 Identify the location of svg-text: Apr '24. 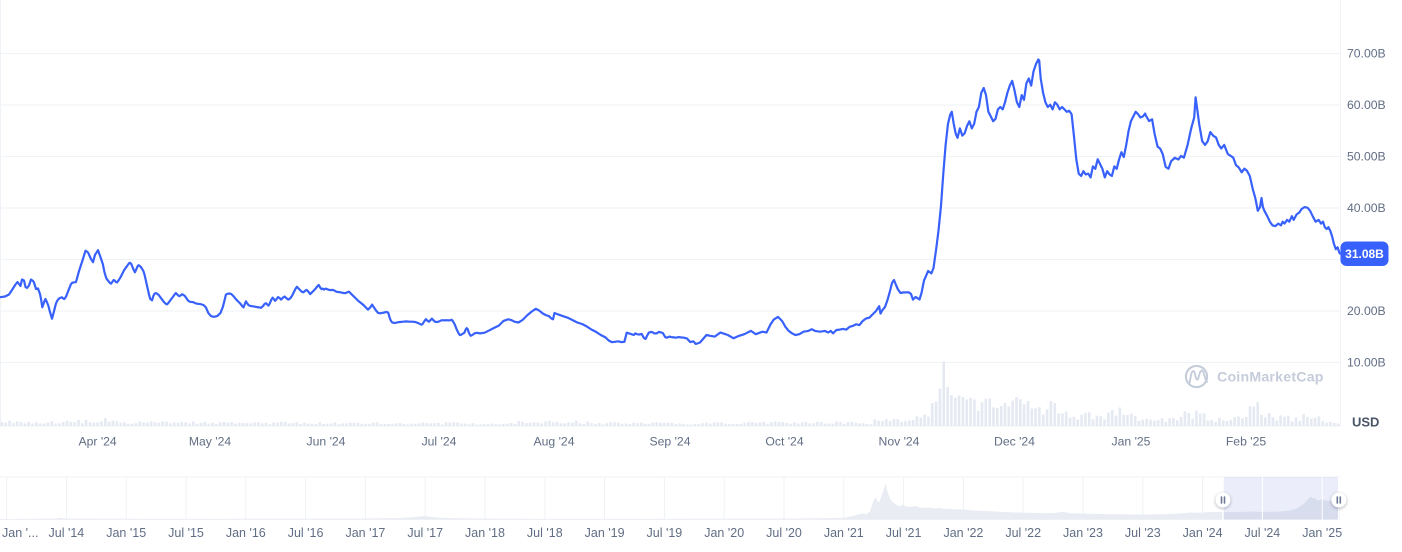
(97, 442).